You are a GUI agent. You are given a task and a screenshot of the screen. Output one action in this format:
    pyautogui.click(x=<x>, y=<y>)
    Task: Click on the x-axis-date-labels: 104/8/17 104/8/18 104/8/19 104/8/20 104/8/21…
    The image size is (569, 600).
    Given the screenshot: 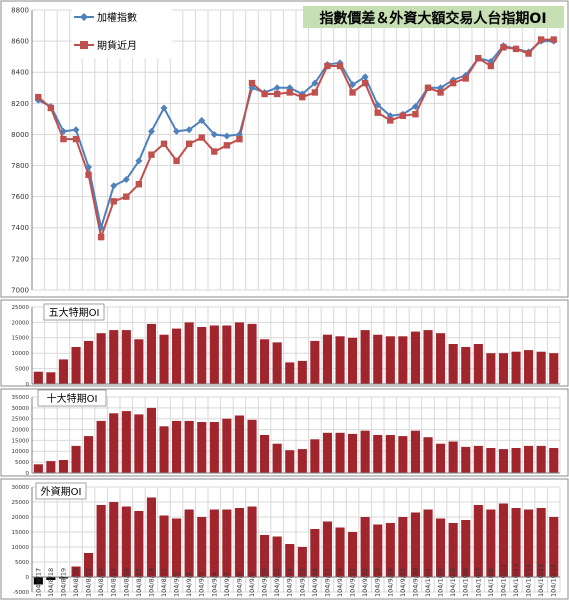 What is the action you would take?
    pyautogui.click(x=295, y=580)
    